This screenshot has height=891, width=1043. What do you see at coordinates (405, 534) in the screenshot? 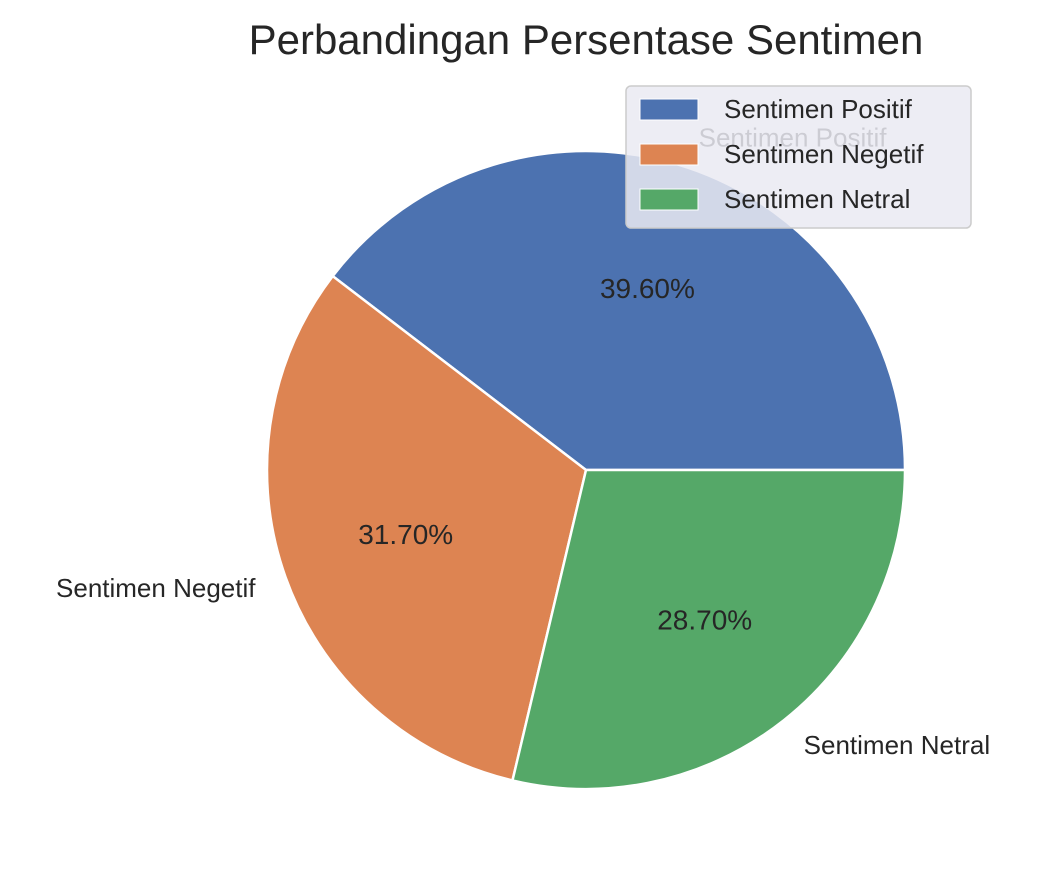
I see `percentage-label-sentimen-negetif: 31.70%` at bounding box center [405, 534].